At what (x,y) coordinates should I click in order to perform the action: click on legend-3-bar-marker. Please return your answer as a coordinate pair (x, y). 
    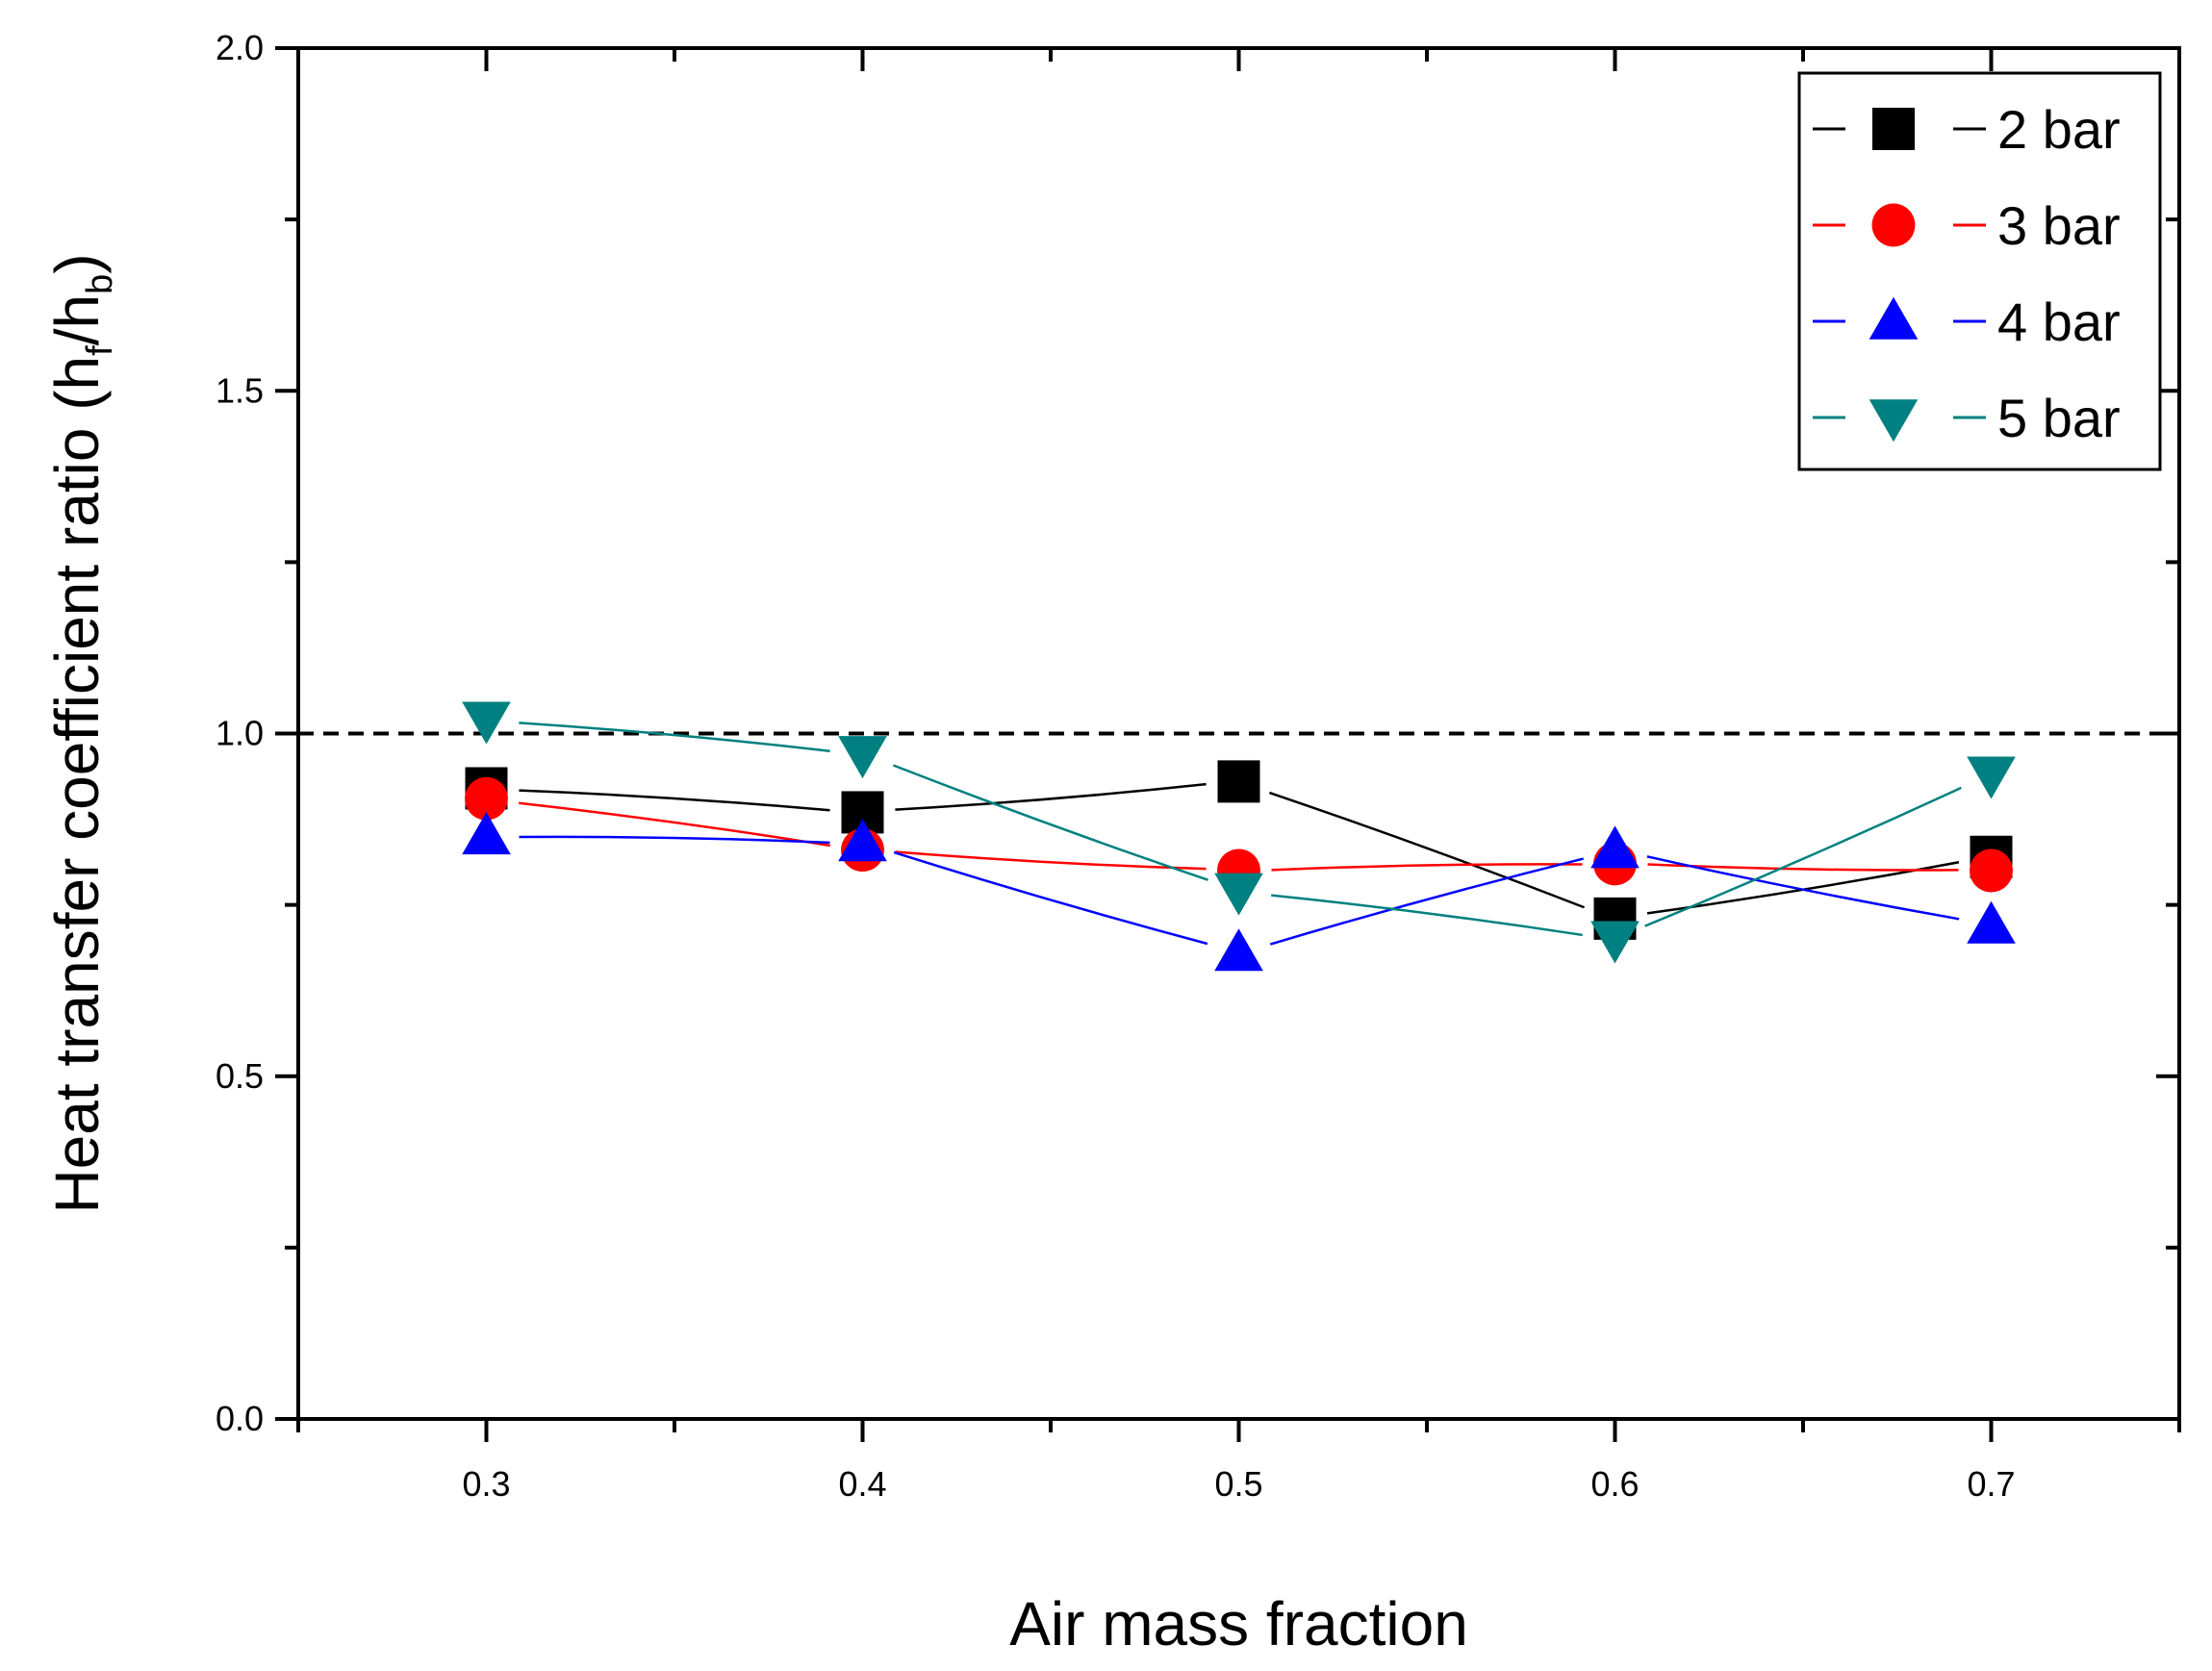
    Looking at the image, I should click on (1893, 225).